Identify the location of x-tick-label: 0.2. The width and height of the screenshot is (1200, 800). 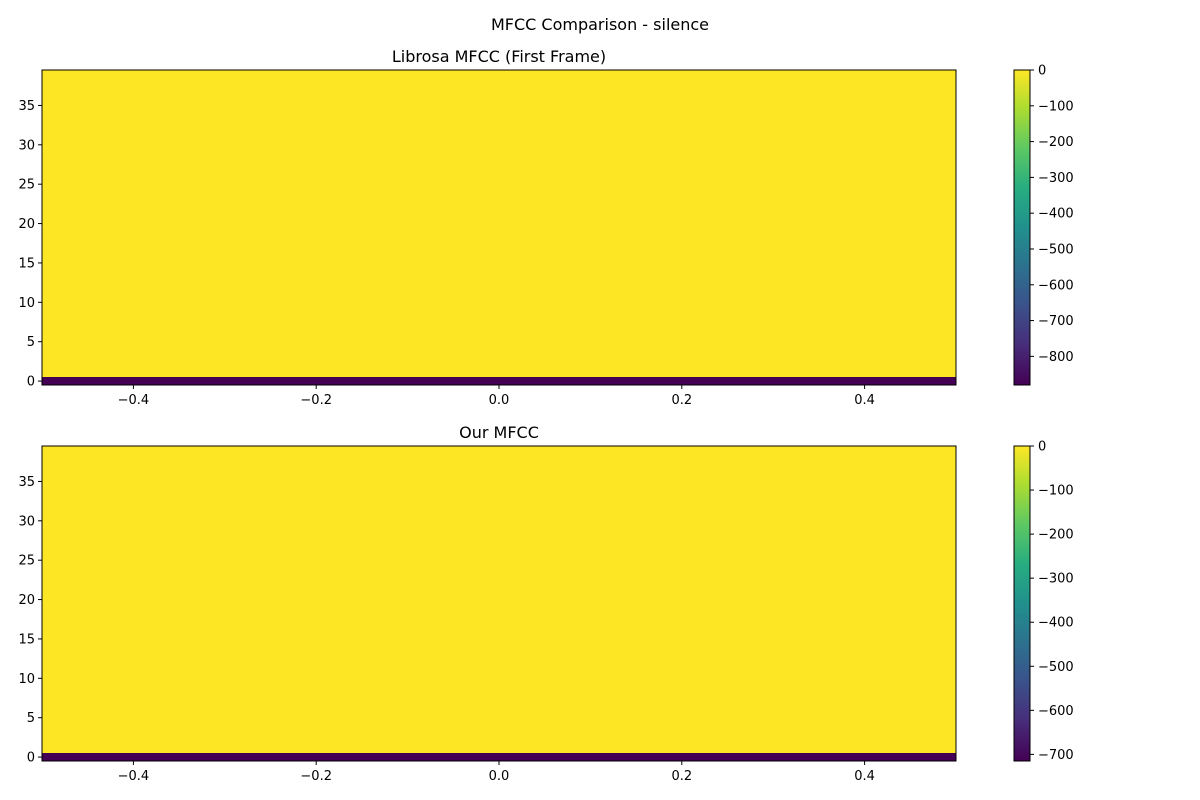
(681, 400).